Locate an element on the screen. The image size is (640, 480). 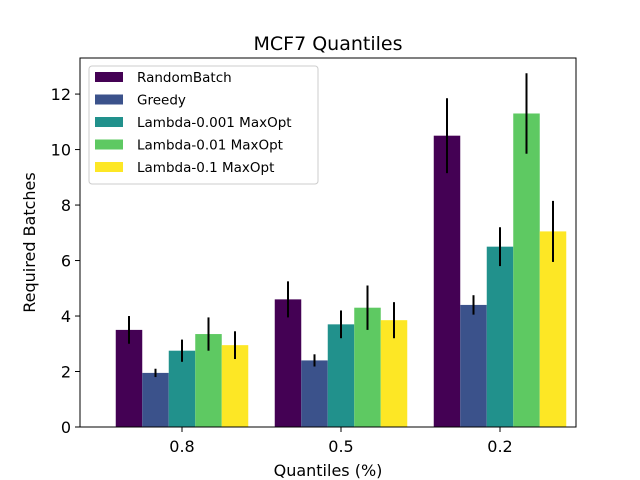
chart-title: MCF7 Quantiles is located at coordinates (328, 44).